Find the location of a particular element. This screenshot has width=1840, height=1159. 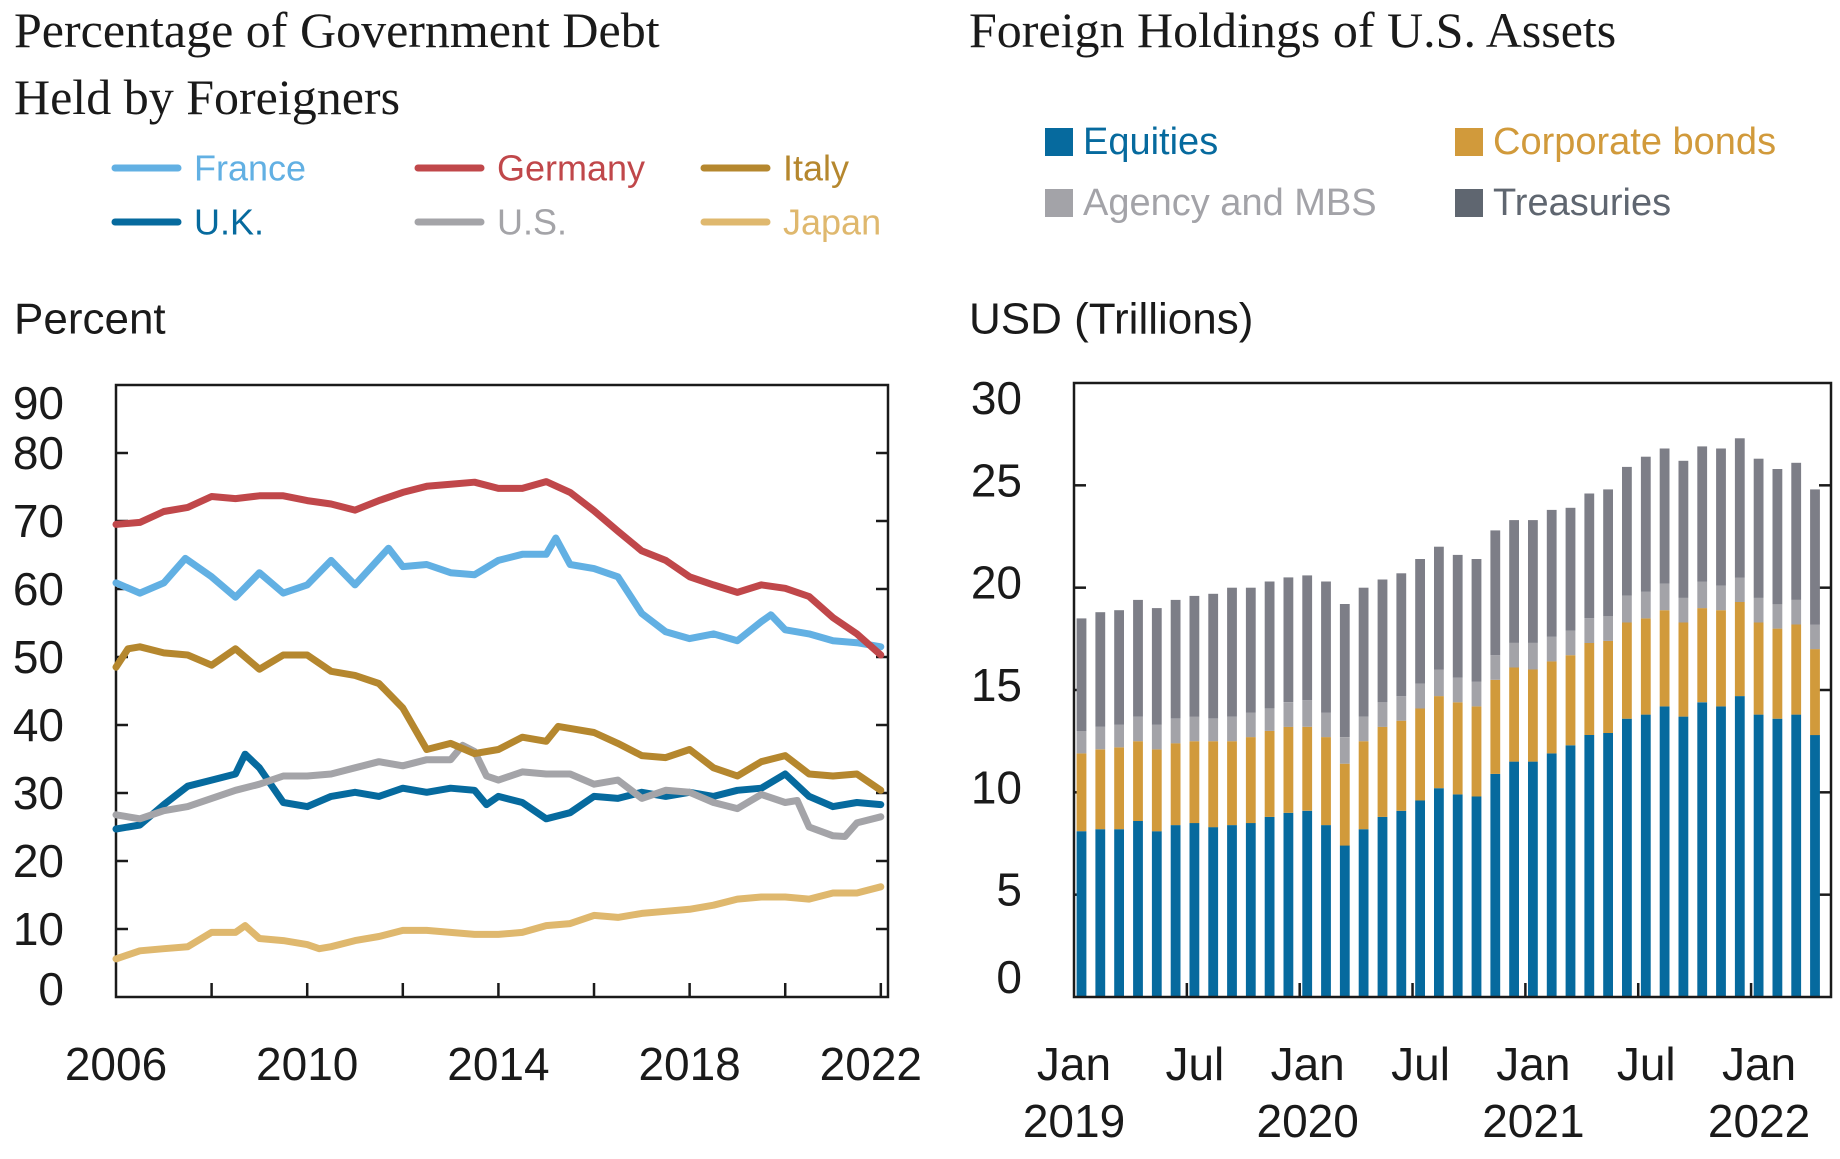

series-line-japan is located at coordinates (498, 923).